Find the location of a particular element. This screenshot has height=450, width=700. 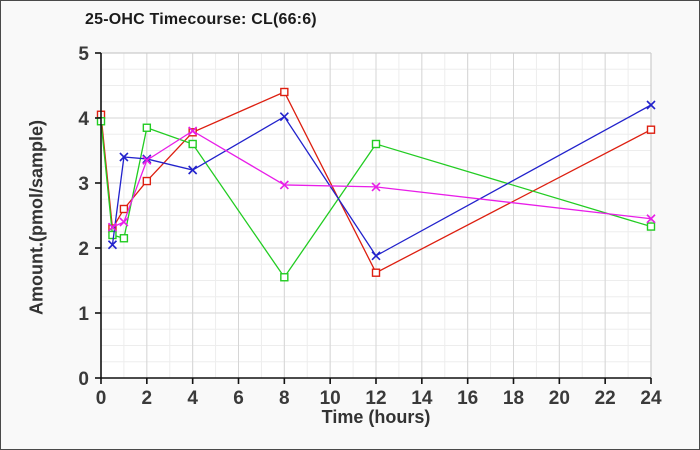

y-tick-label: 0 is located at coordinates (83, 379).